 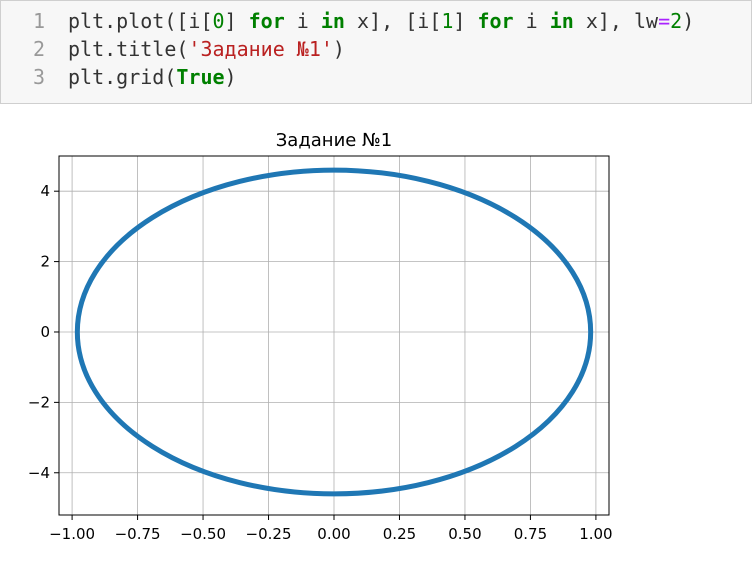 What do you see at coordinates (30, 49) in the screenshot?
I see `line-numbers: 1 2 3` at bounding box center [30, 49].